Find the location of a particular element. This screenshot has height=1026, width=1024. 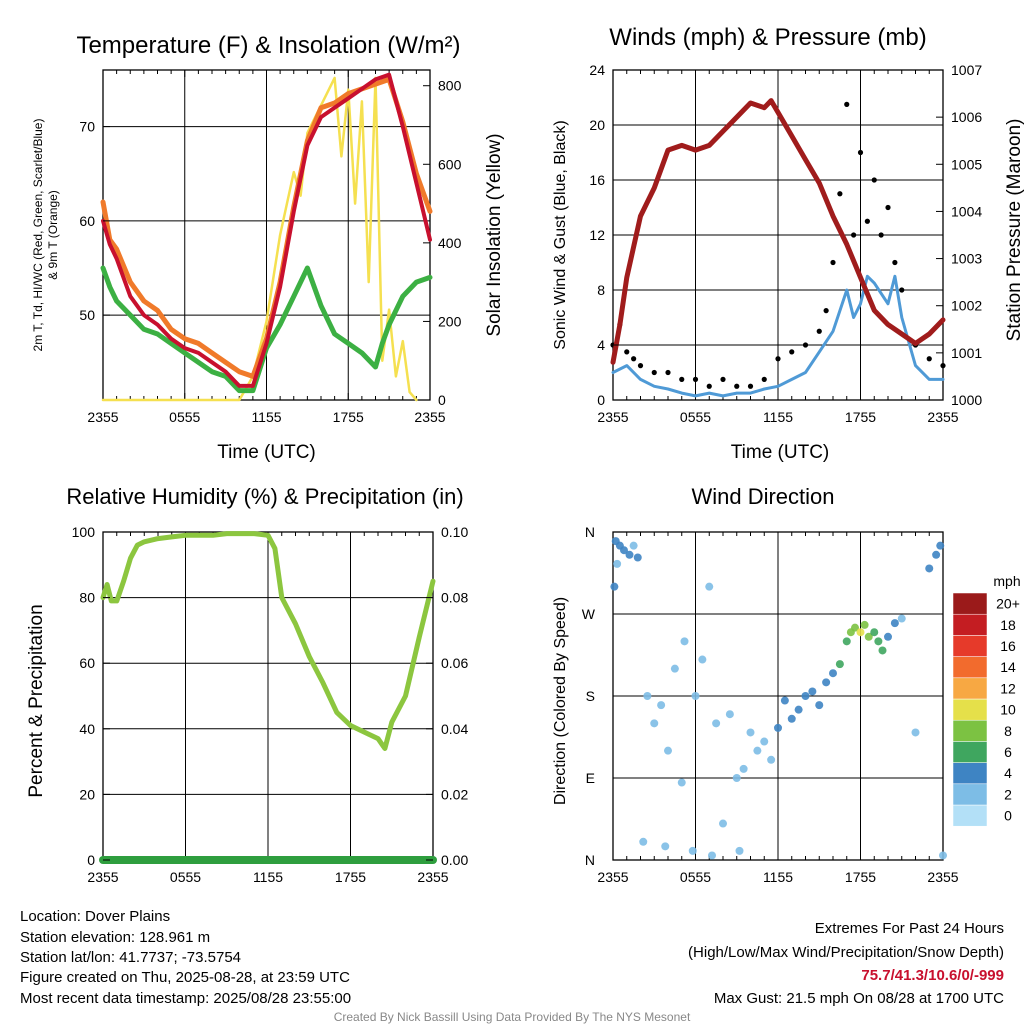

rh-ytick-left: 0 is located at coordinates (91, 860).